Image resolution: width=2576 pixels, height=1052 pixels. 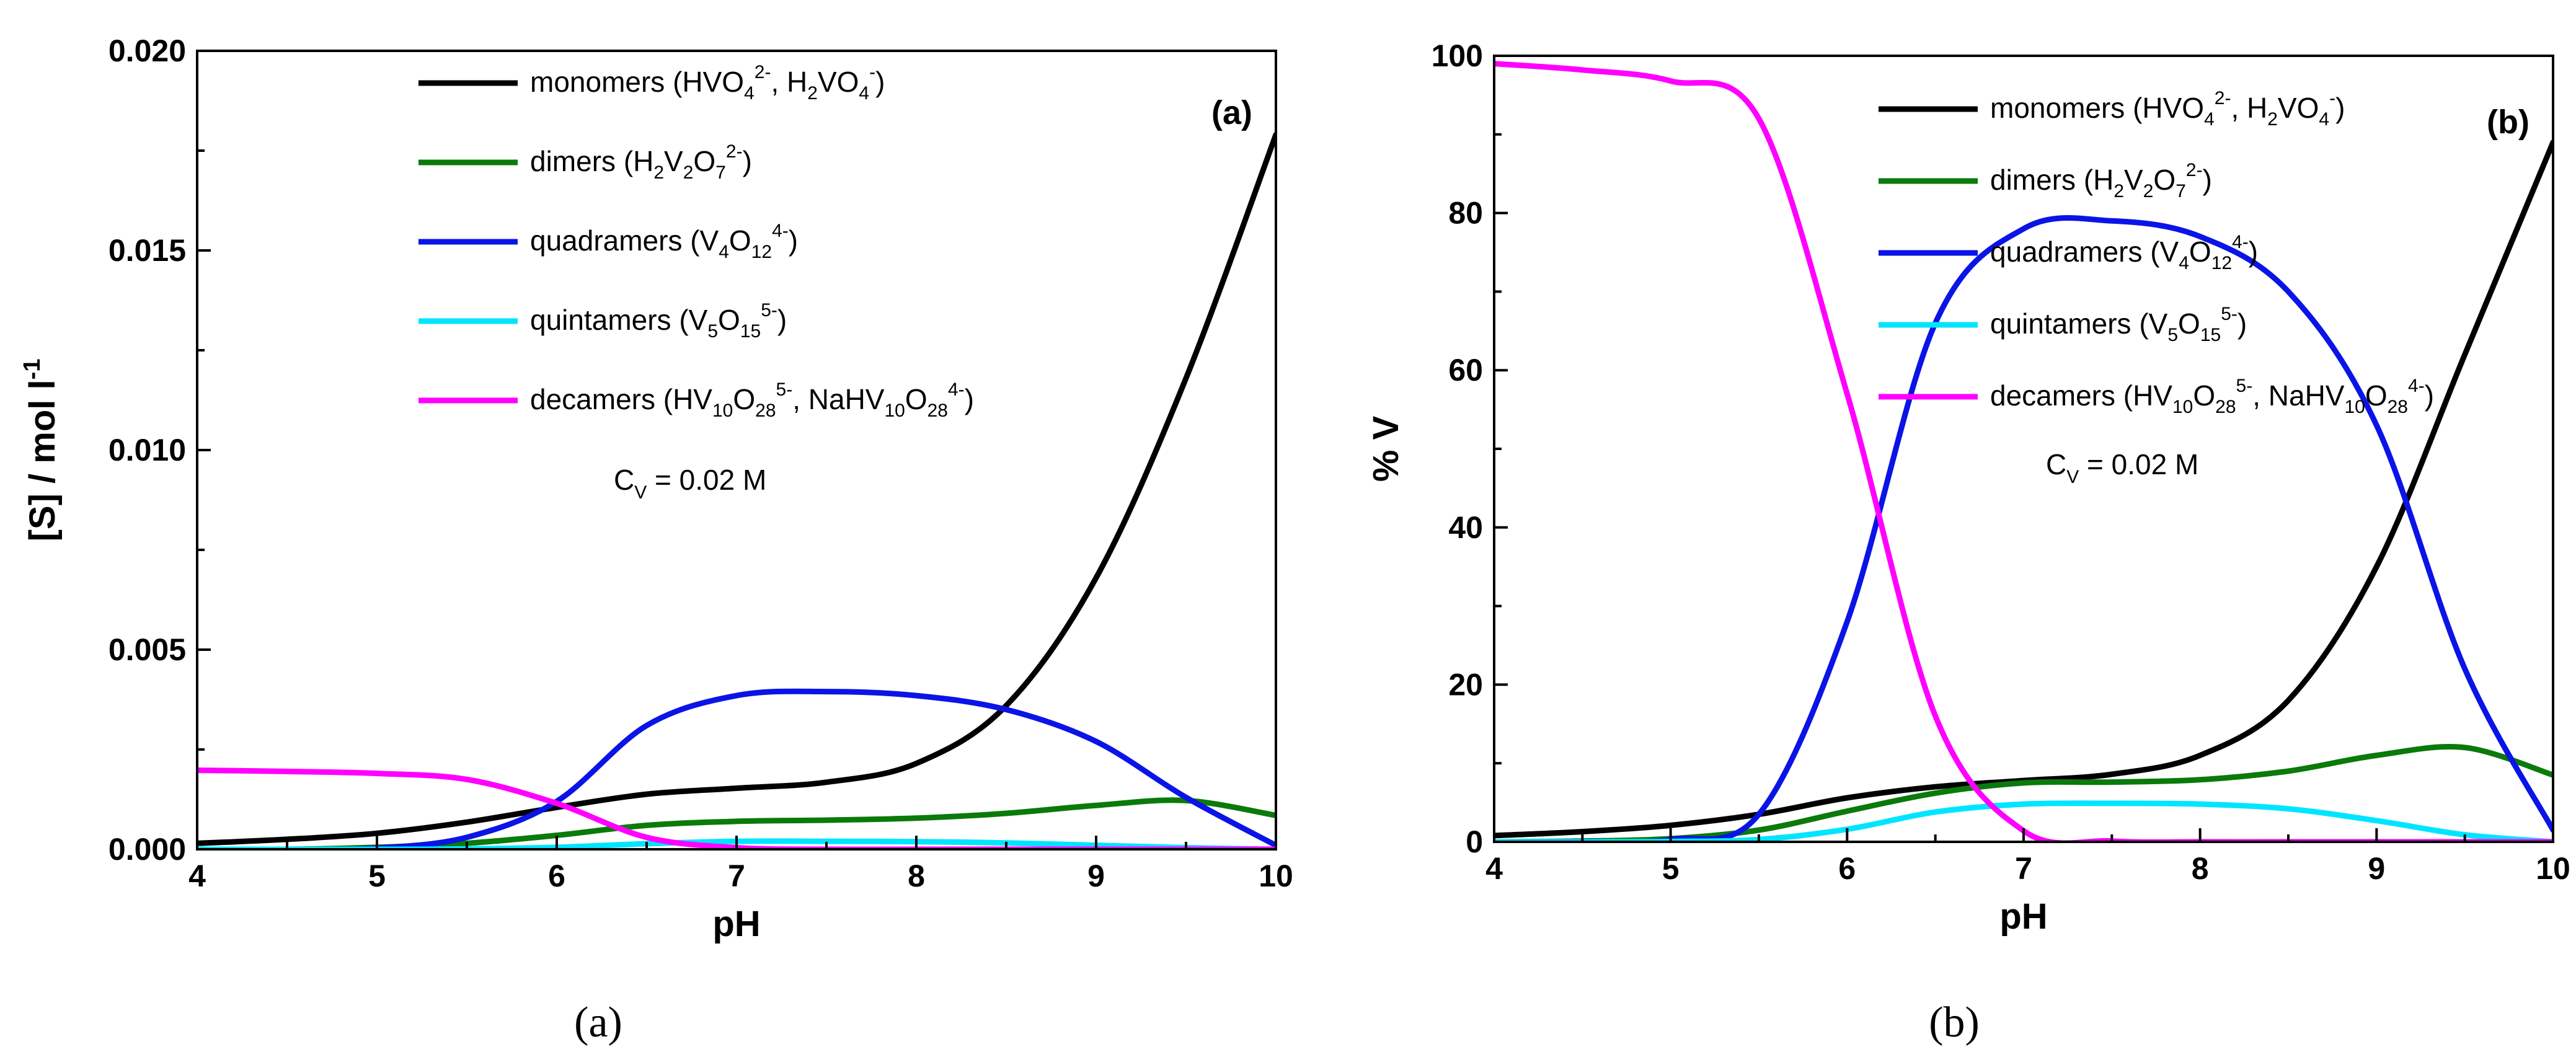 What do you see at coordinates (147, 450) in the screenshot?
I see `y-tick-label: 0.010` at bounding box center [147, 450].